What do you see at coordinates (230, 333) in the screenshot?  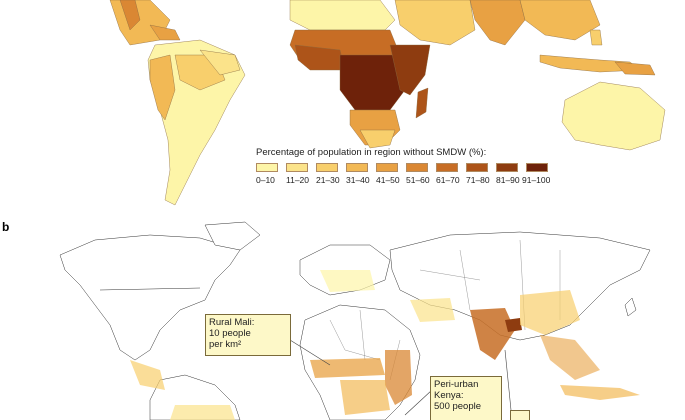 I see `callout-line: 10 people` at bounding box center [230, 333].